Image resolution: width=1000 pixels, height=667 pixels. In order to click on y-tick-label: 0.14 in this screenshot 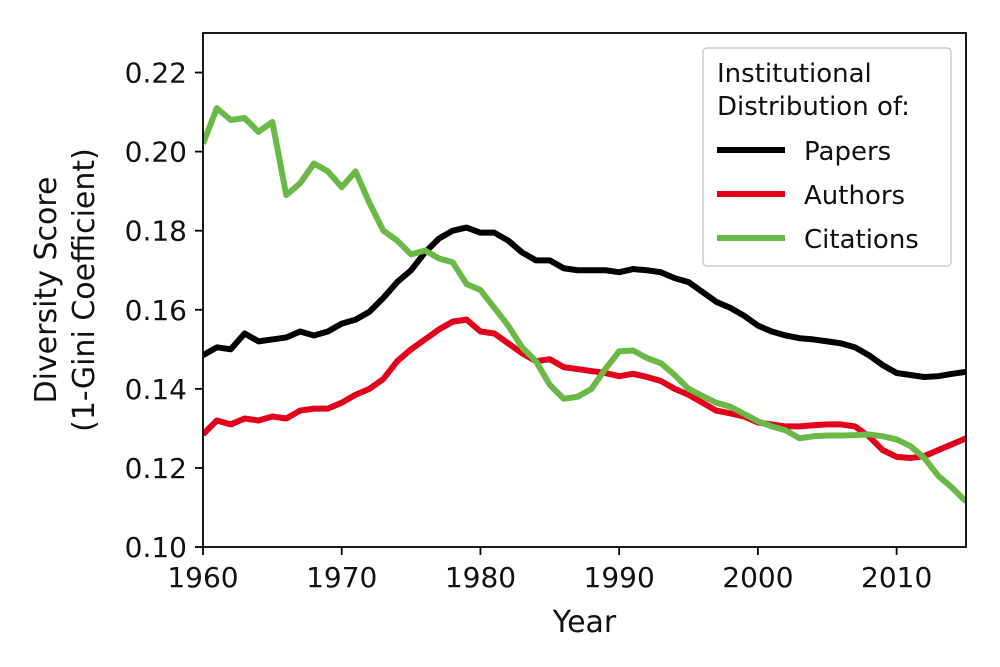, I will do `click(156, 389)`.